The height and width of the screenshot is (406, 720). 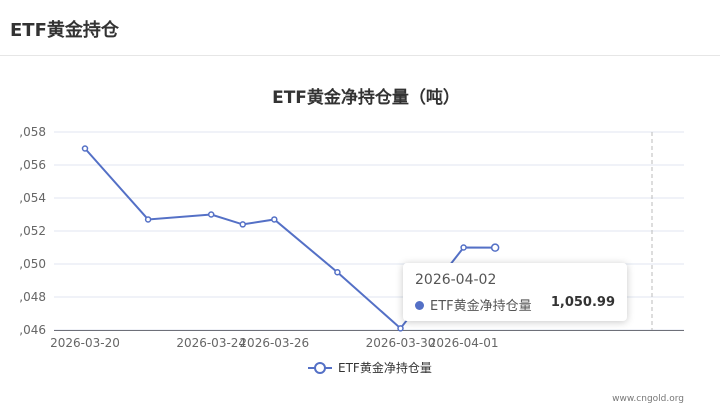 I want to click on chart-title: ETF黄金净持仓量（吨）, so click(x=366, y=97).